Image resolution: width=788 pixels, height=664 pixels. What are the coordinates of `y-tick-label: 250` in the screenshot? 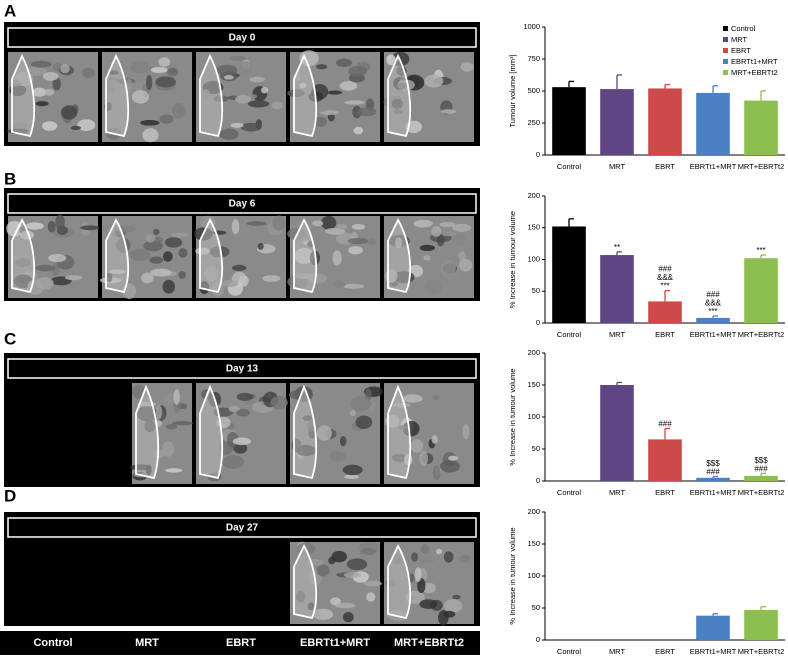 It's located at (533, 122).